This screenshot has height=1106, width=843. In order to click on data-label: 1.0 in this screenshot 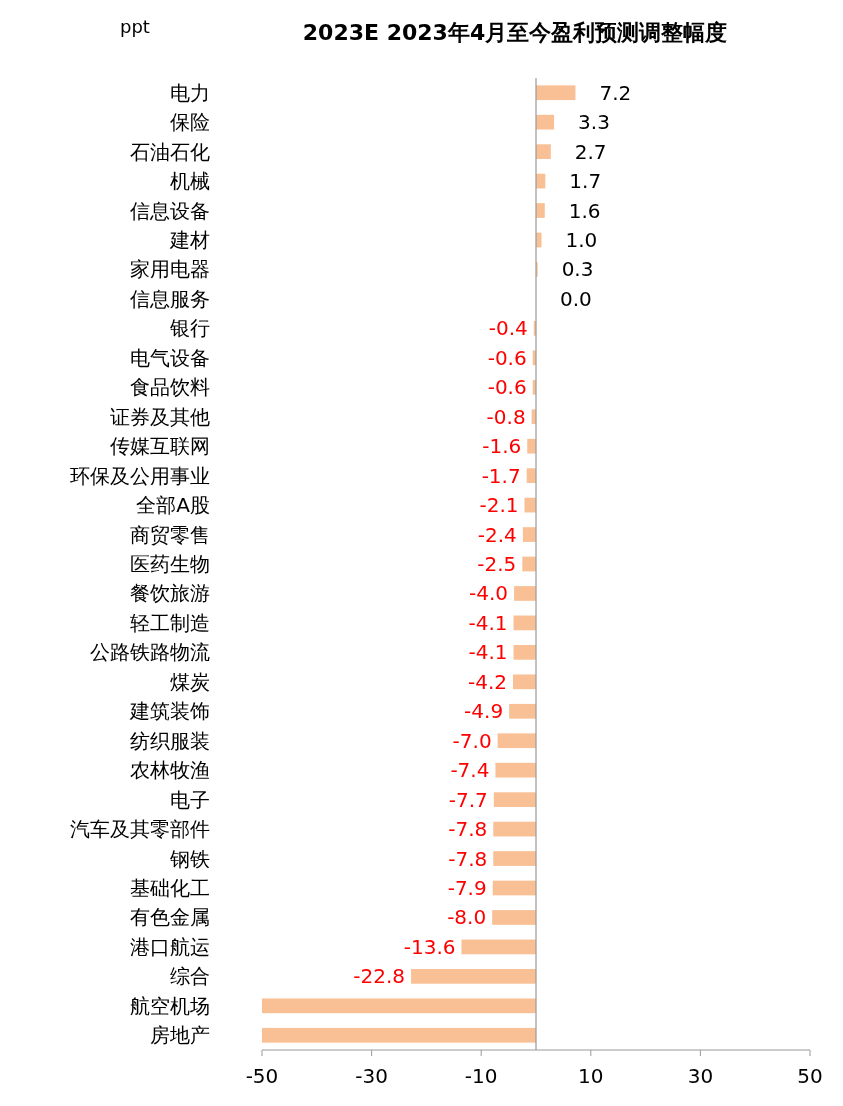, I will do `click(581, 240)`.